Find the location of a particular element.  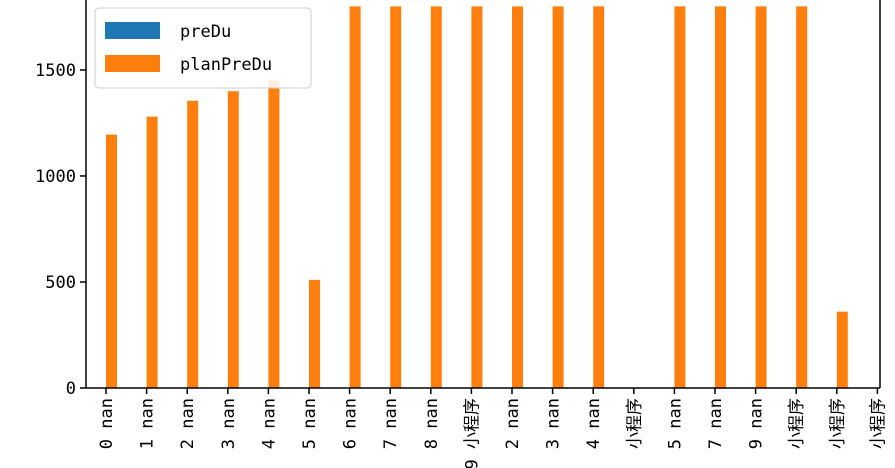

legend-swatch-preDu is located at coordinates (132, 30).